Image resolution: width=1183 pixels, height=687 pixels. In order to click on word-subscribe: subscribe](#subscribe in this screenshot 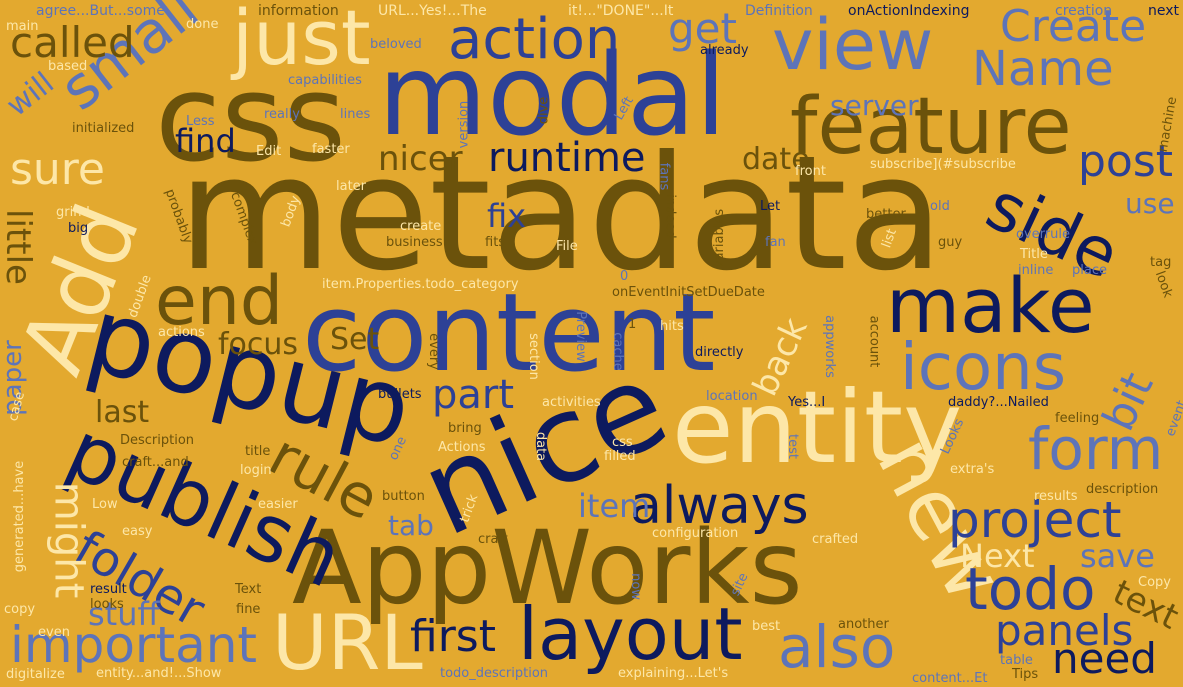, I will do `click(943, 164)`.